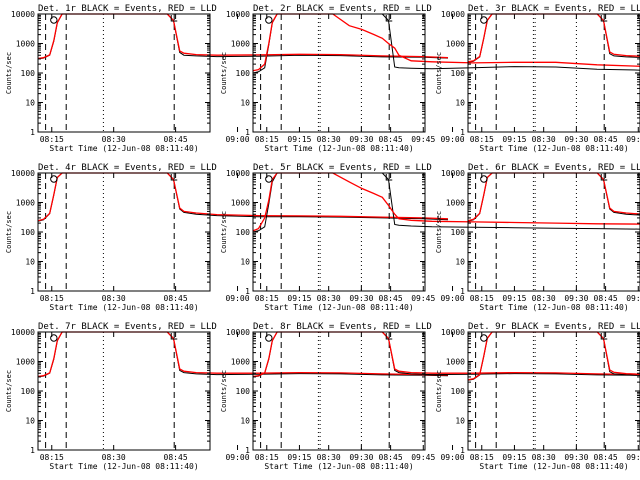 The image size is (640, 480). I want to click on panel-title: Det. 5r BLACK = Events, RED = LLD, so click(342, 168).